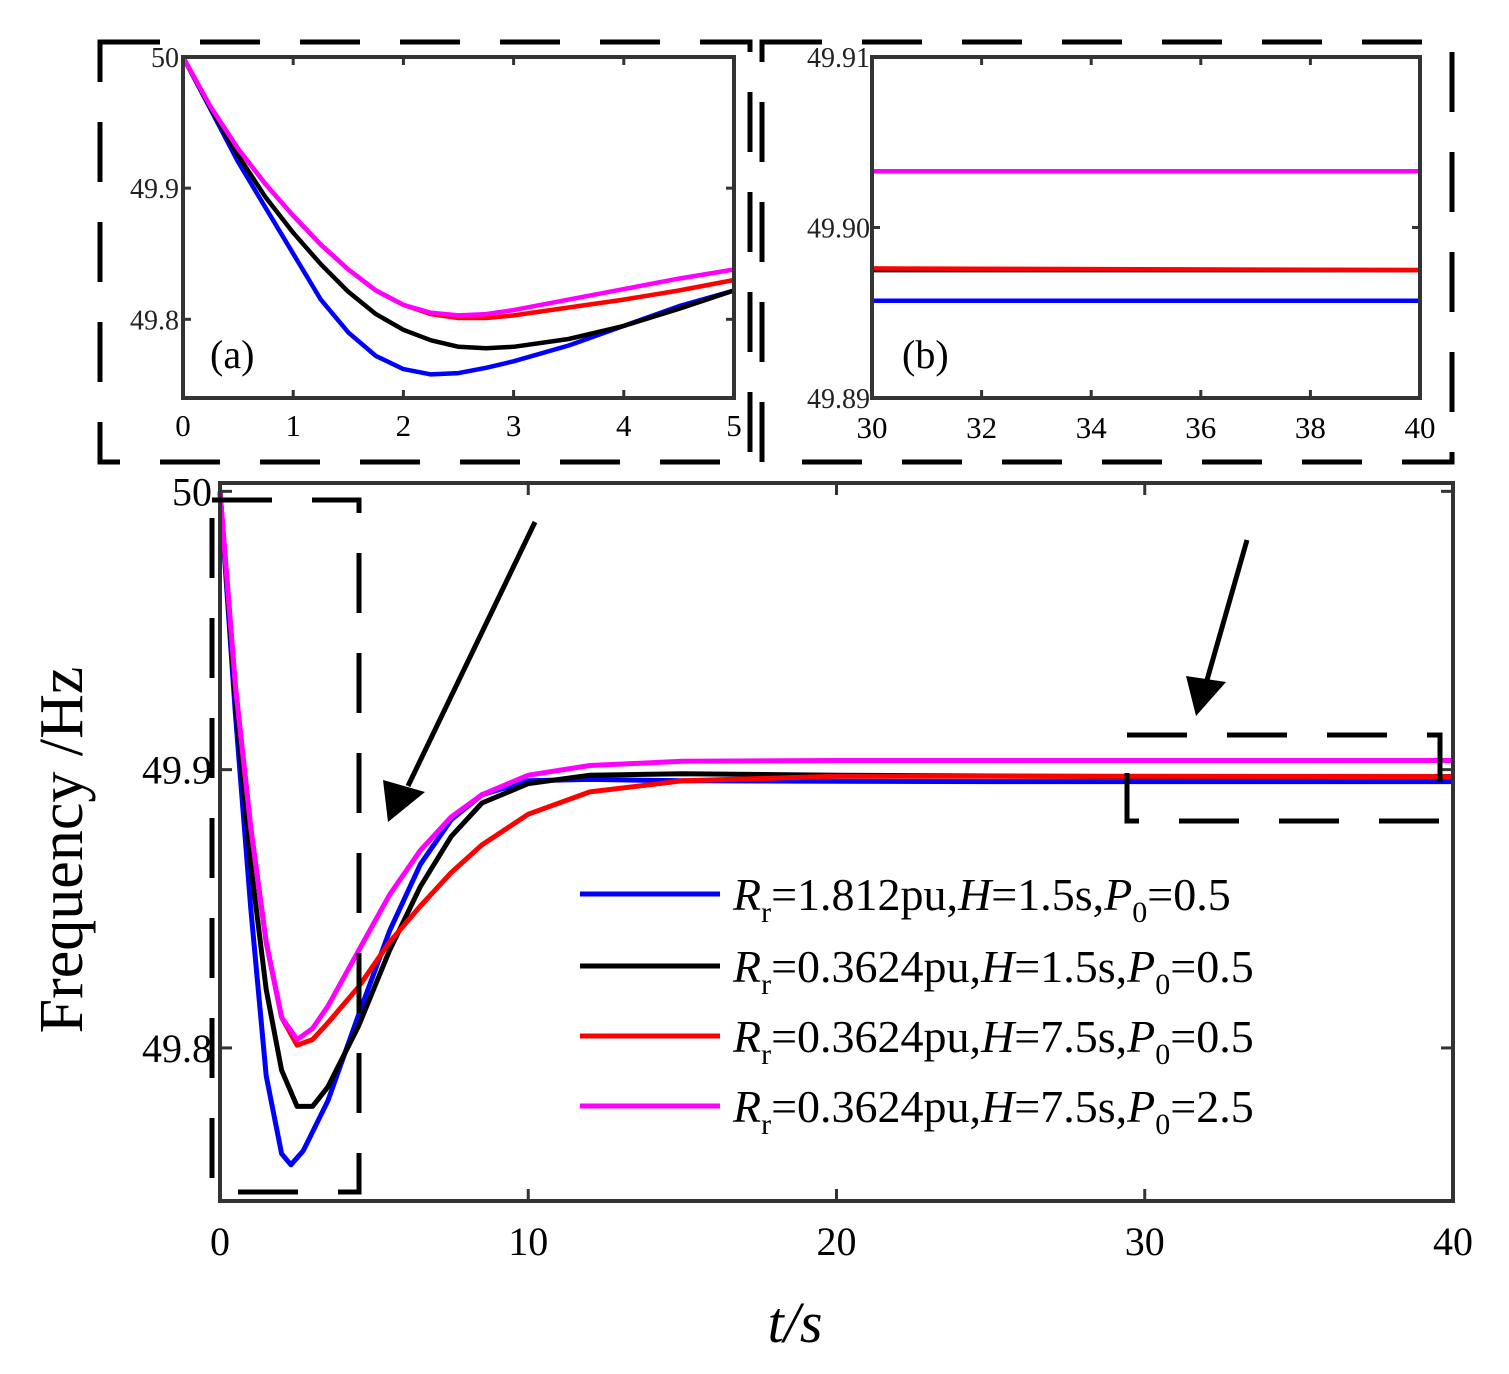 The height and width of the screenshot is (1374, 1509). What do you see at coordinates (62, 850) in the screenshot?
I see `y-axis-label: Frequency /Hz` at bounding box center [62, 850].